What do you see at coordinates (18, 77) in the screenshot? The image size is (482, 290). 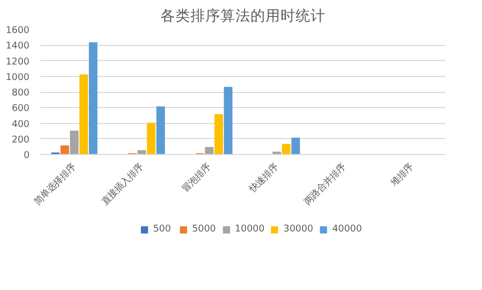 I see `y-tick-label: 1000` at bounding box center [18, 77].